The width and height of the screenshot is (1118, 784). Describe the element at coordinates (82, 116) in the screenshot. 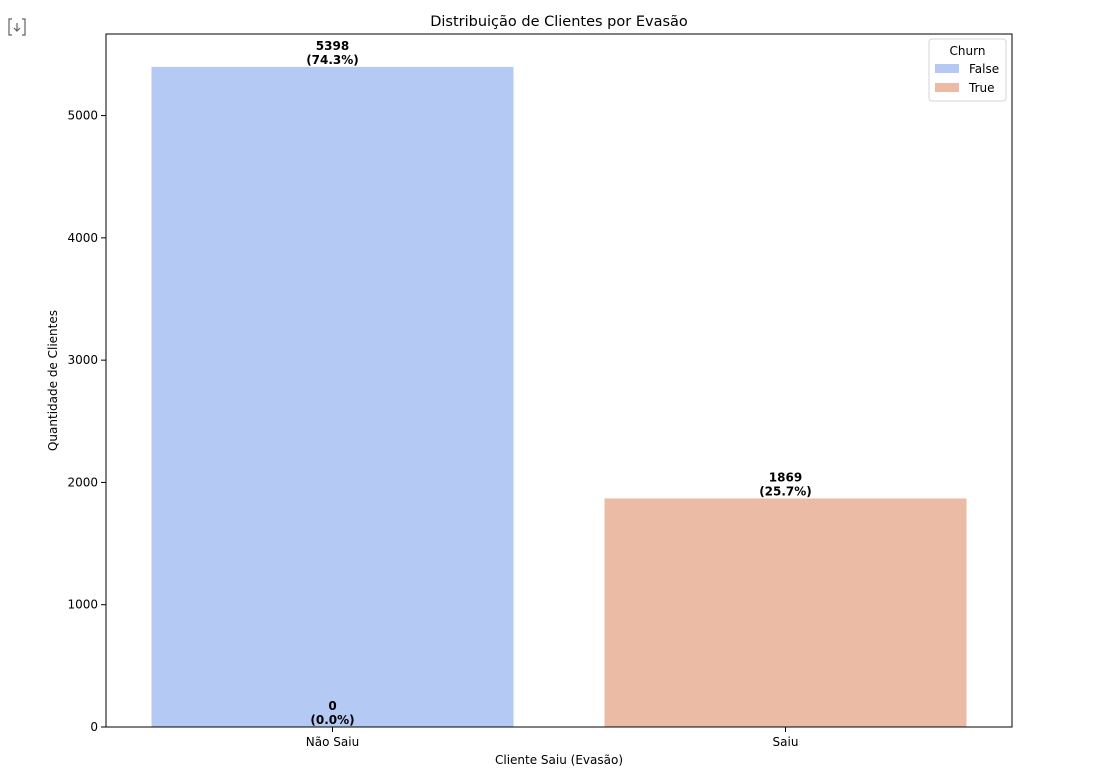

I see `y-tick-label: 5000` at that location.